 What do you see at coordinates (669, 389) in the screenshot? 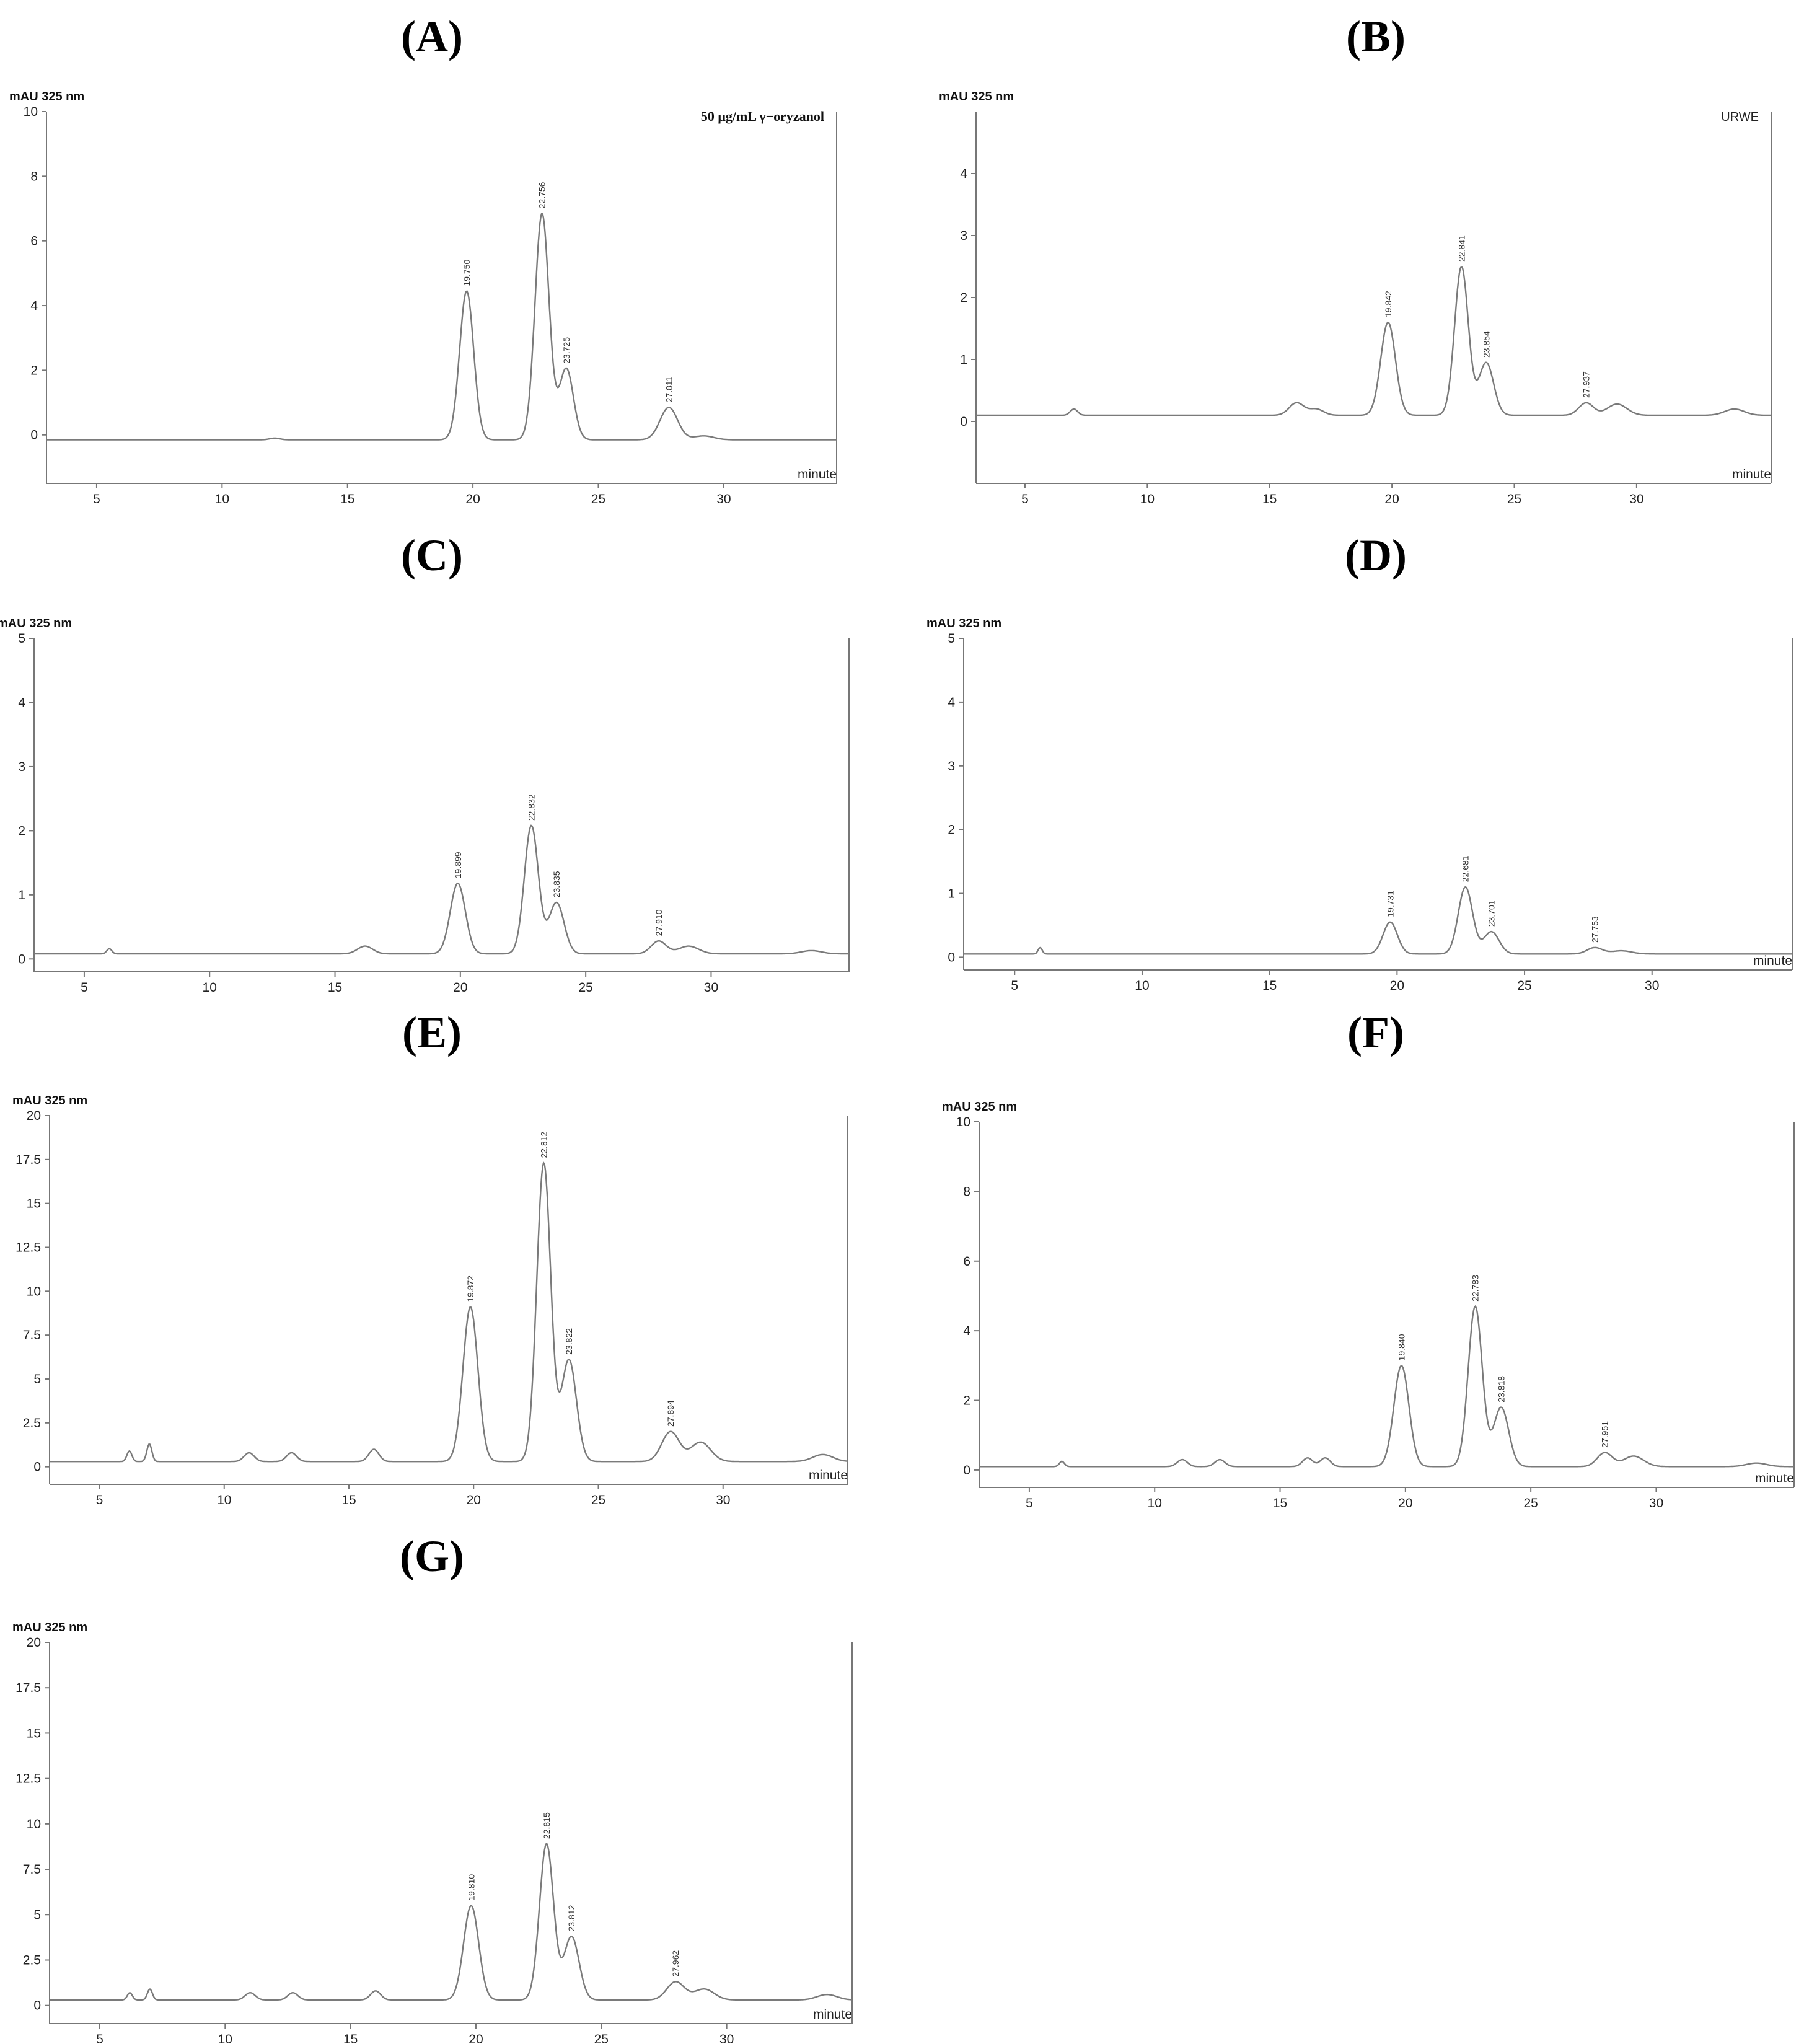
I see `peak-retention-label: 27.811` at bounding box center [669, 389].